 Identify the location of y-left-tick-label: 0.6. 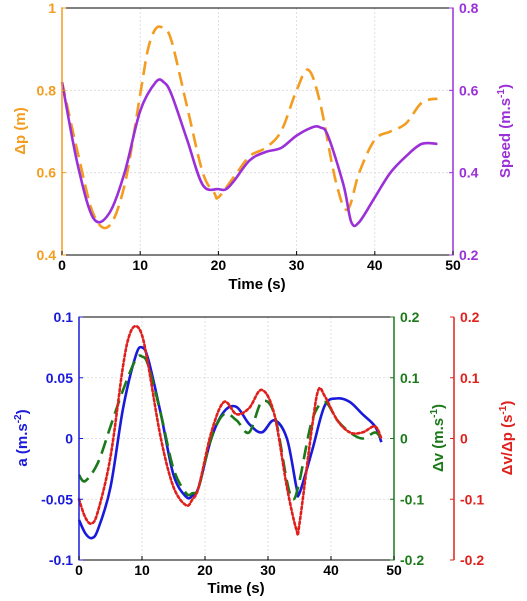
(47, 173).